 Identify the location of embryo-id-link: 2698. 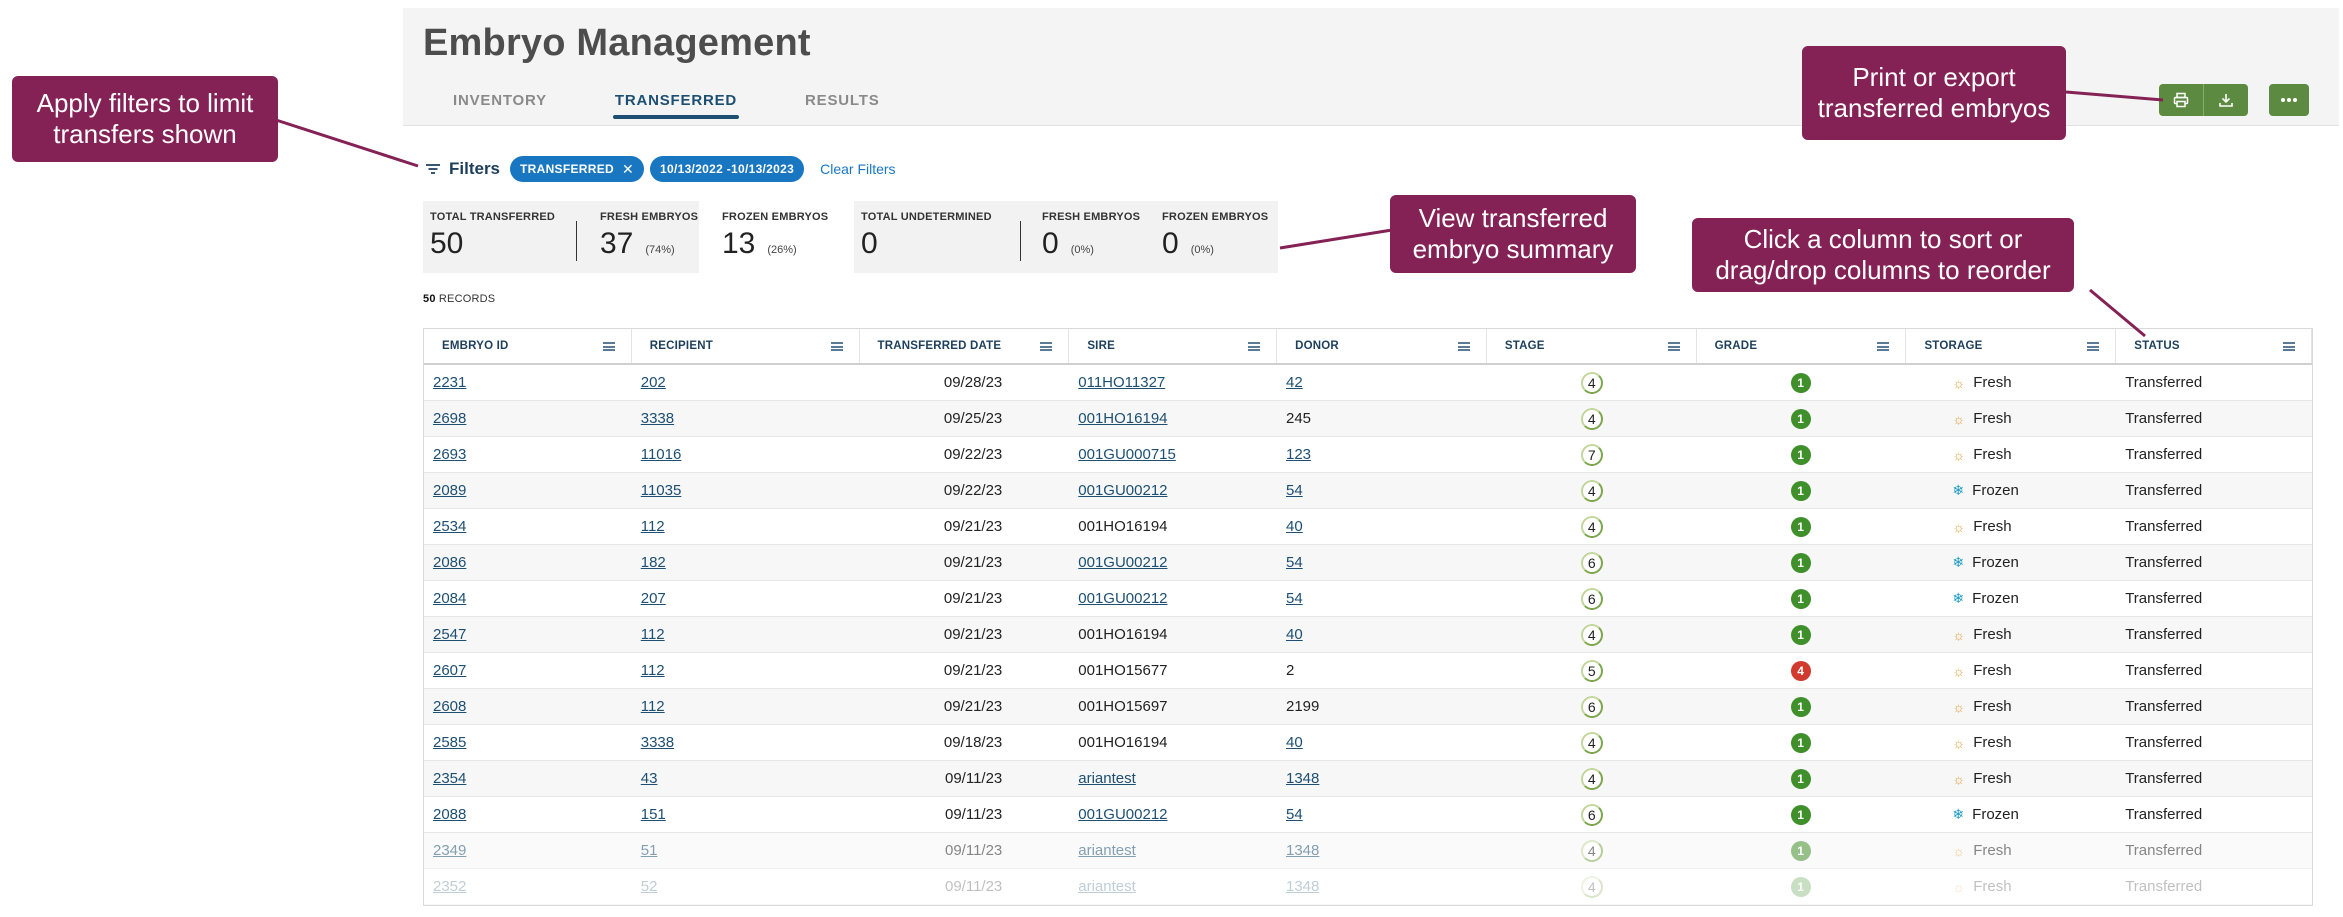
(450, 418).